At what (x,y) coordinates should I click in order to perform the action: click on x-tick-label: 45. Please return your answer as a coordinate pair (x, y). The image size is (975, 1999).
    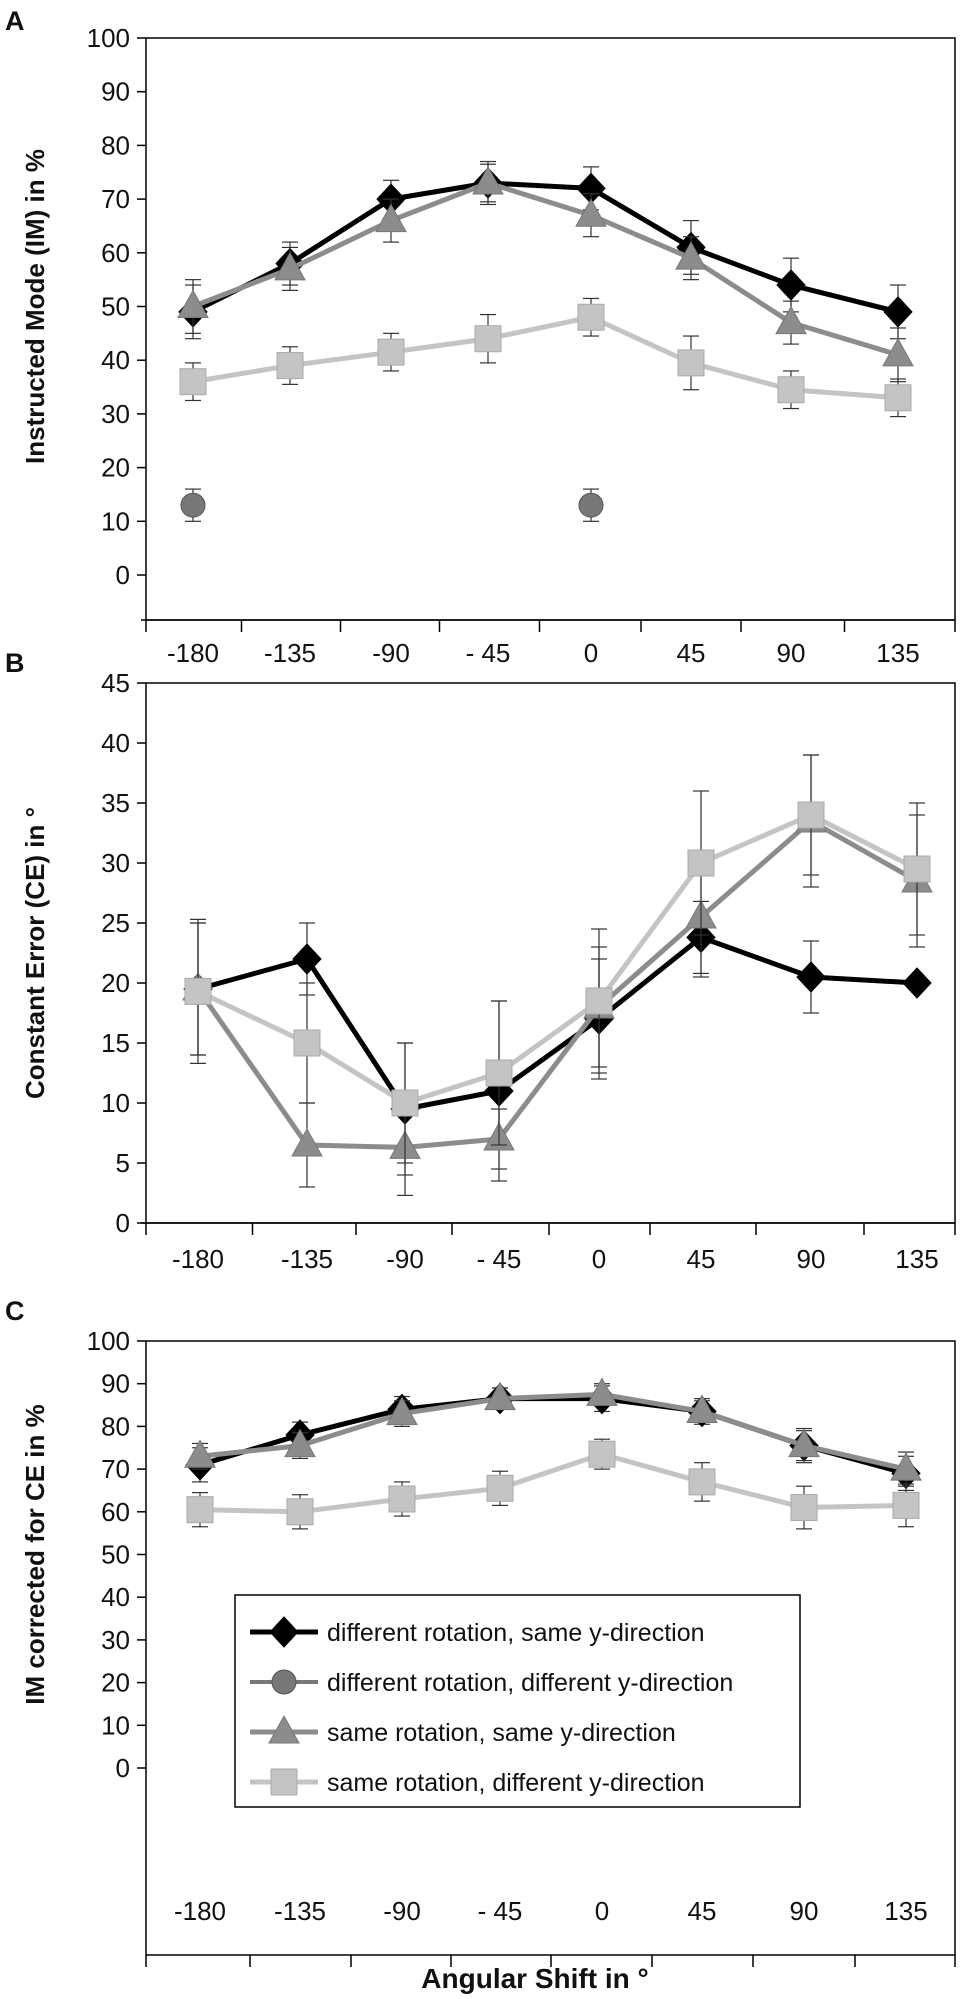
    Looking at the image, I should click on (701, 1259).